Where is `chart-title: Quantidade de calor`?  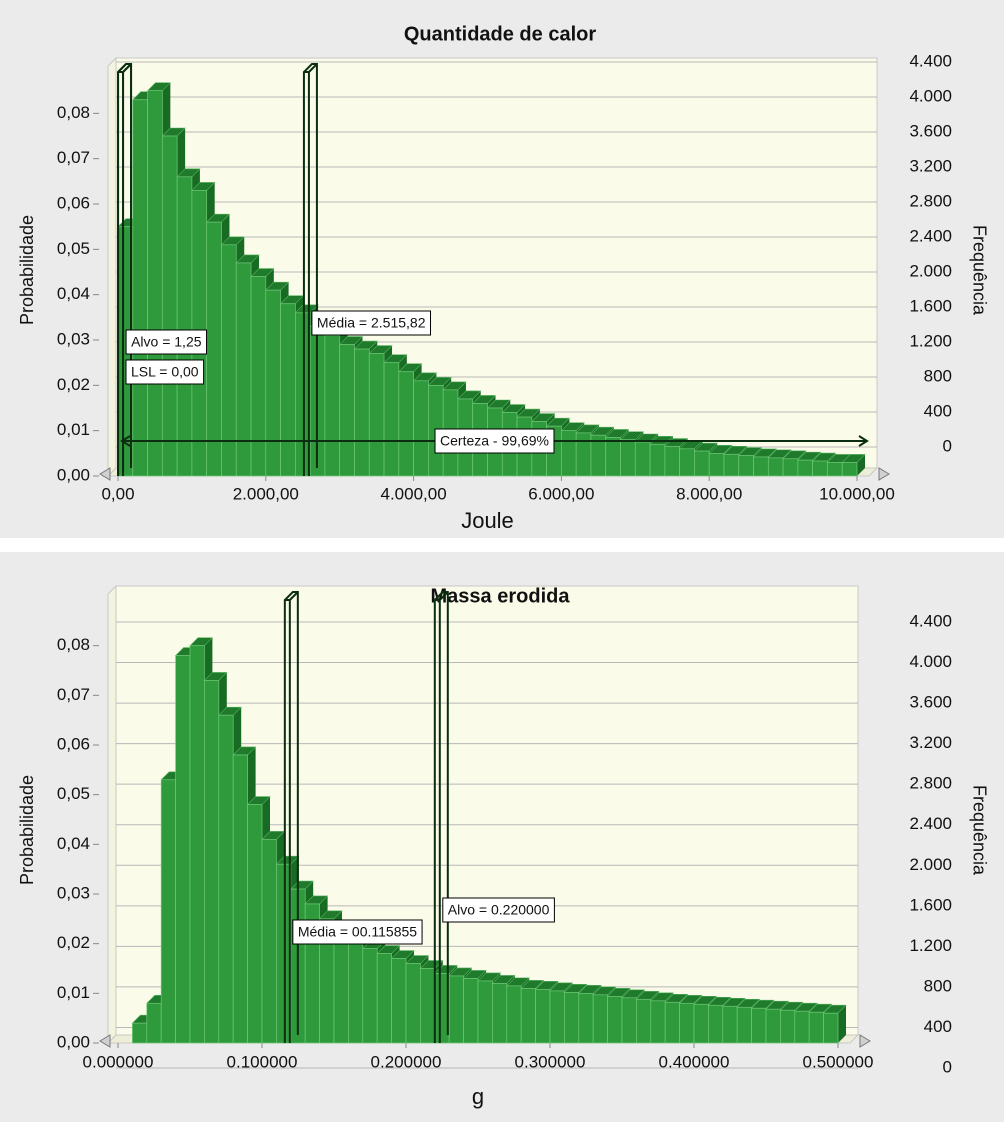 chart-title: Quantidade de calor is located at coordinates (500, 34).